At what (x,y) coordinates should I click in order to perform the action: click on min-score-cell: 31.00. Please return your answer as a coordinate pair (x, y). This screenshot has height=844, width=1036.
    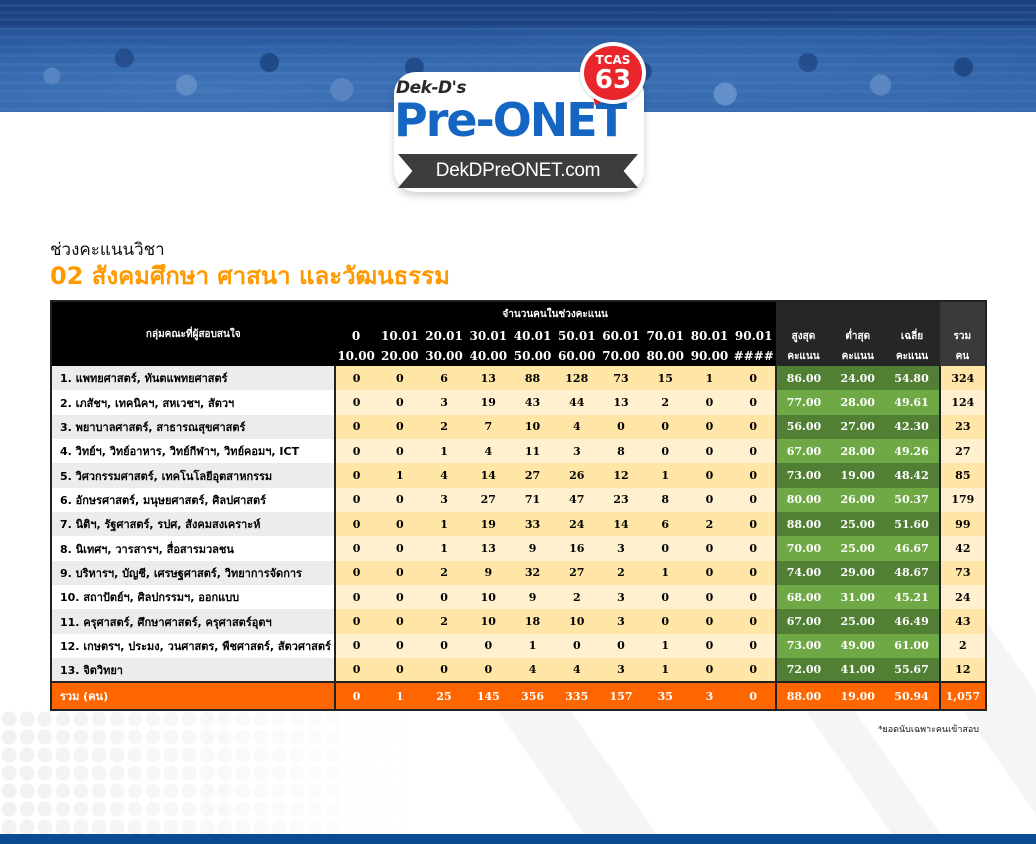
    Looking at the image, I should click on (858, 597).